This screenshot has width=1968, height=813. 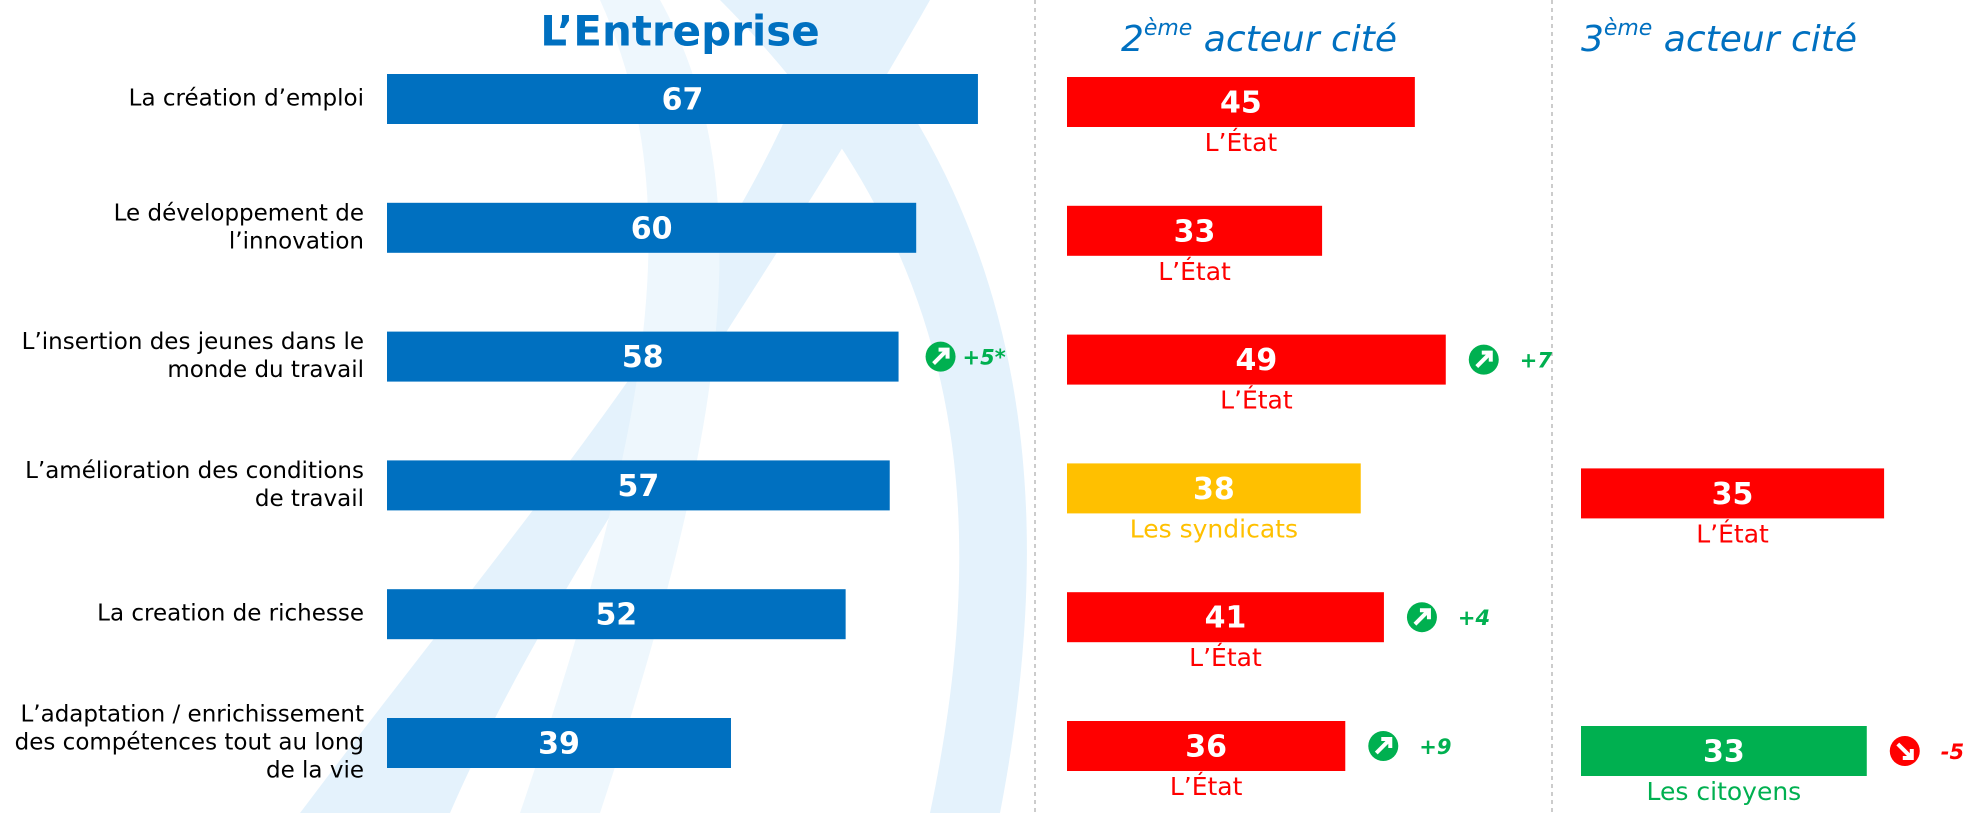 What do you see at coordinates (810, 761) in the screenshot?
I see `annotation-label: Salariés` at bounding box center [810, 761].